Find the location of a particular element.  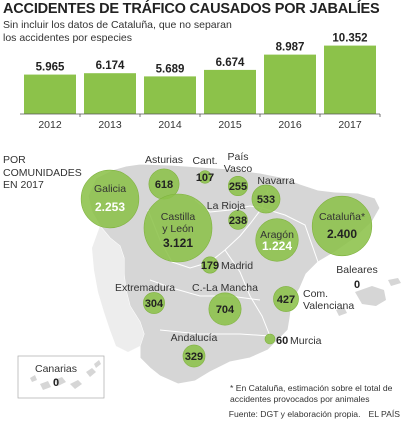

region-value-extremadura: 304 is located at coordinates (154, 304).